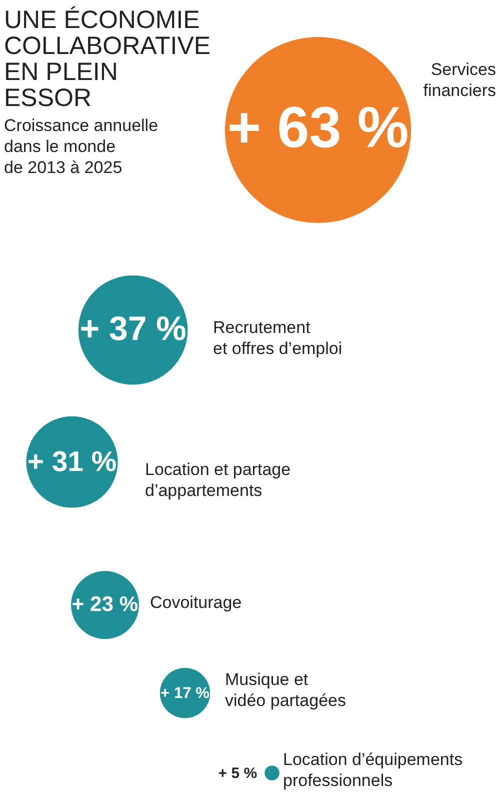 The image size is (500, 802). Describe the element at coordinates (285, 690) in the screenshot. I see `category-label: Musique et vidéo partagées` at that location.